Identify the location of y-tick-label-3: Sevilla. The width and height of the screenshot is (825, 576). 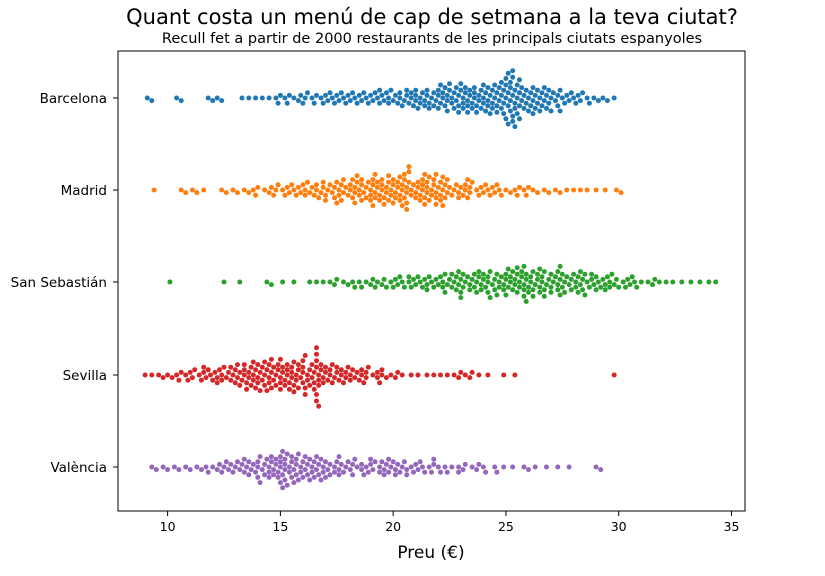
(85, 376).